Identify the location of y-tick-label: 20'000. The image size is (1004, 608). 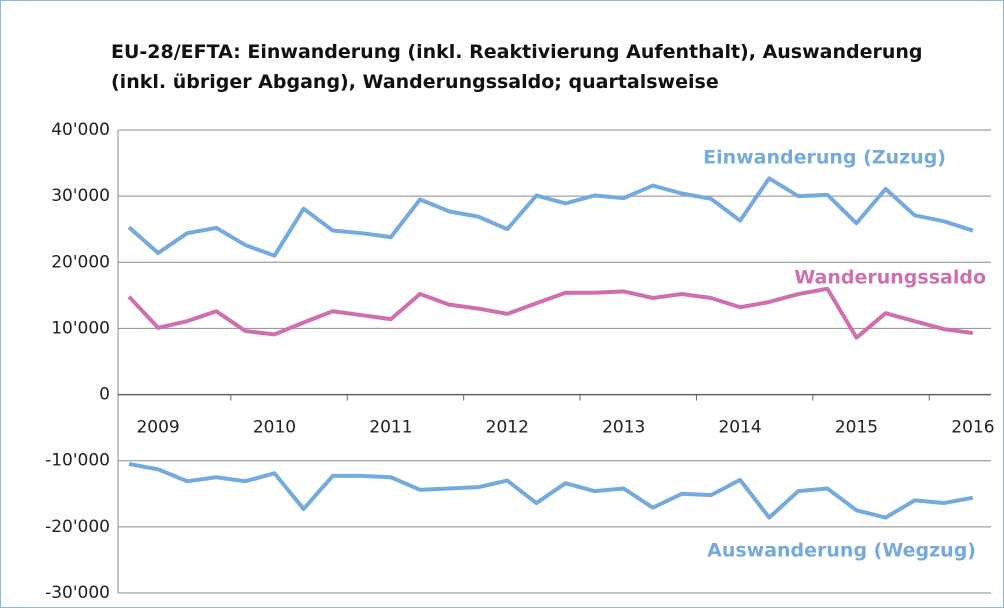
(80, 262).